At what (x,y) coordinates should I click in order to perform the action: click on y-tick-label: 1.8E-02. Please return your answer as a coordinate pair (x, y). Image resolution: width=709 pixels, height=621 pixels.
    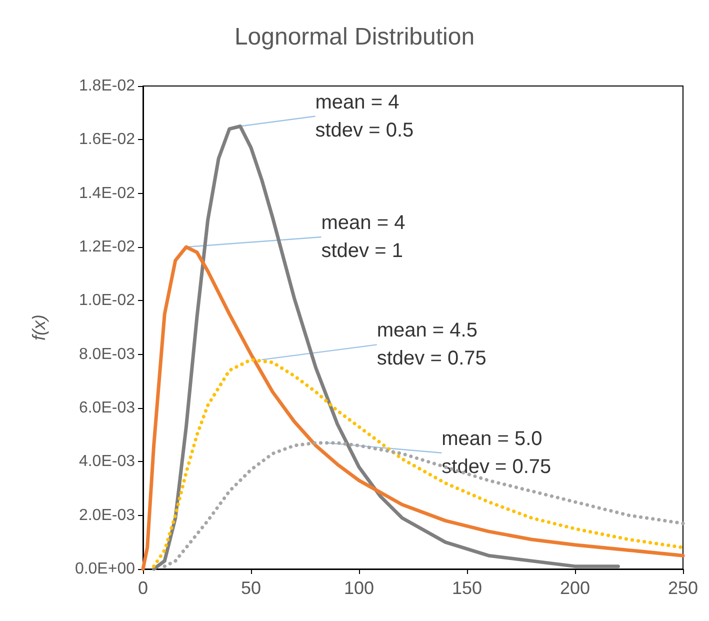
    Looking at the image, I should click on (107, 86).